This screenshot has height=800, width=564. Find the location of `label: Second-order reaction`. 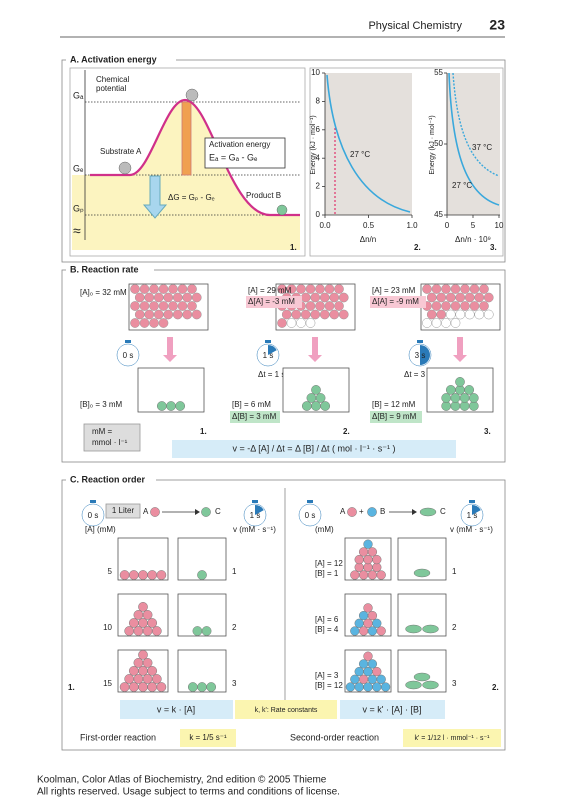

label: Second-order reaction is located at coordinates (334, 737).